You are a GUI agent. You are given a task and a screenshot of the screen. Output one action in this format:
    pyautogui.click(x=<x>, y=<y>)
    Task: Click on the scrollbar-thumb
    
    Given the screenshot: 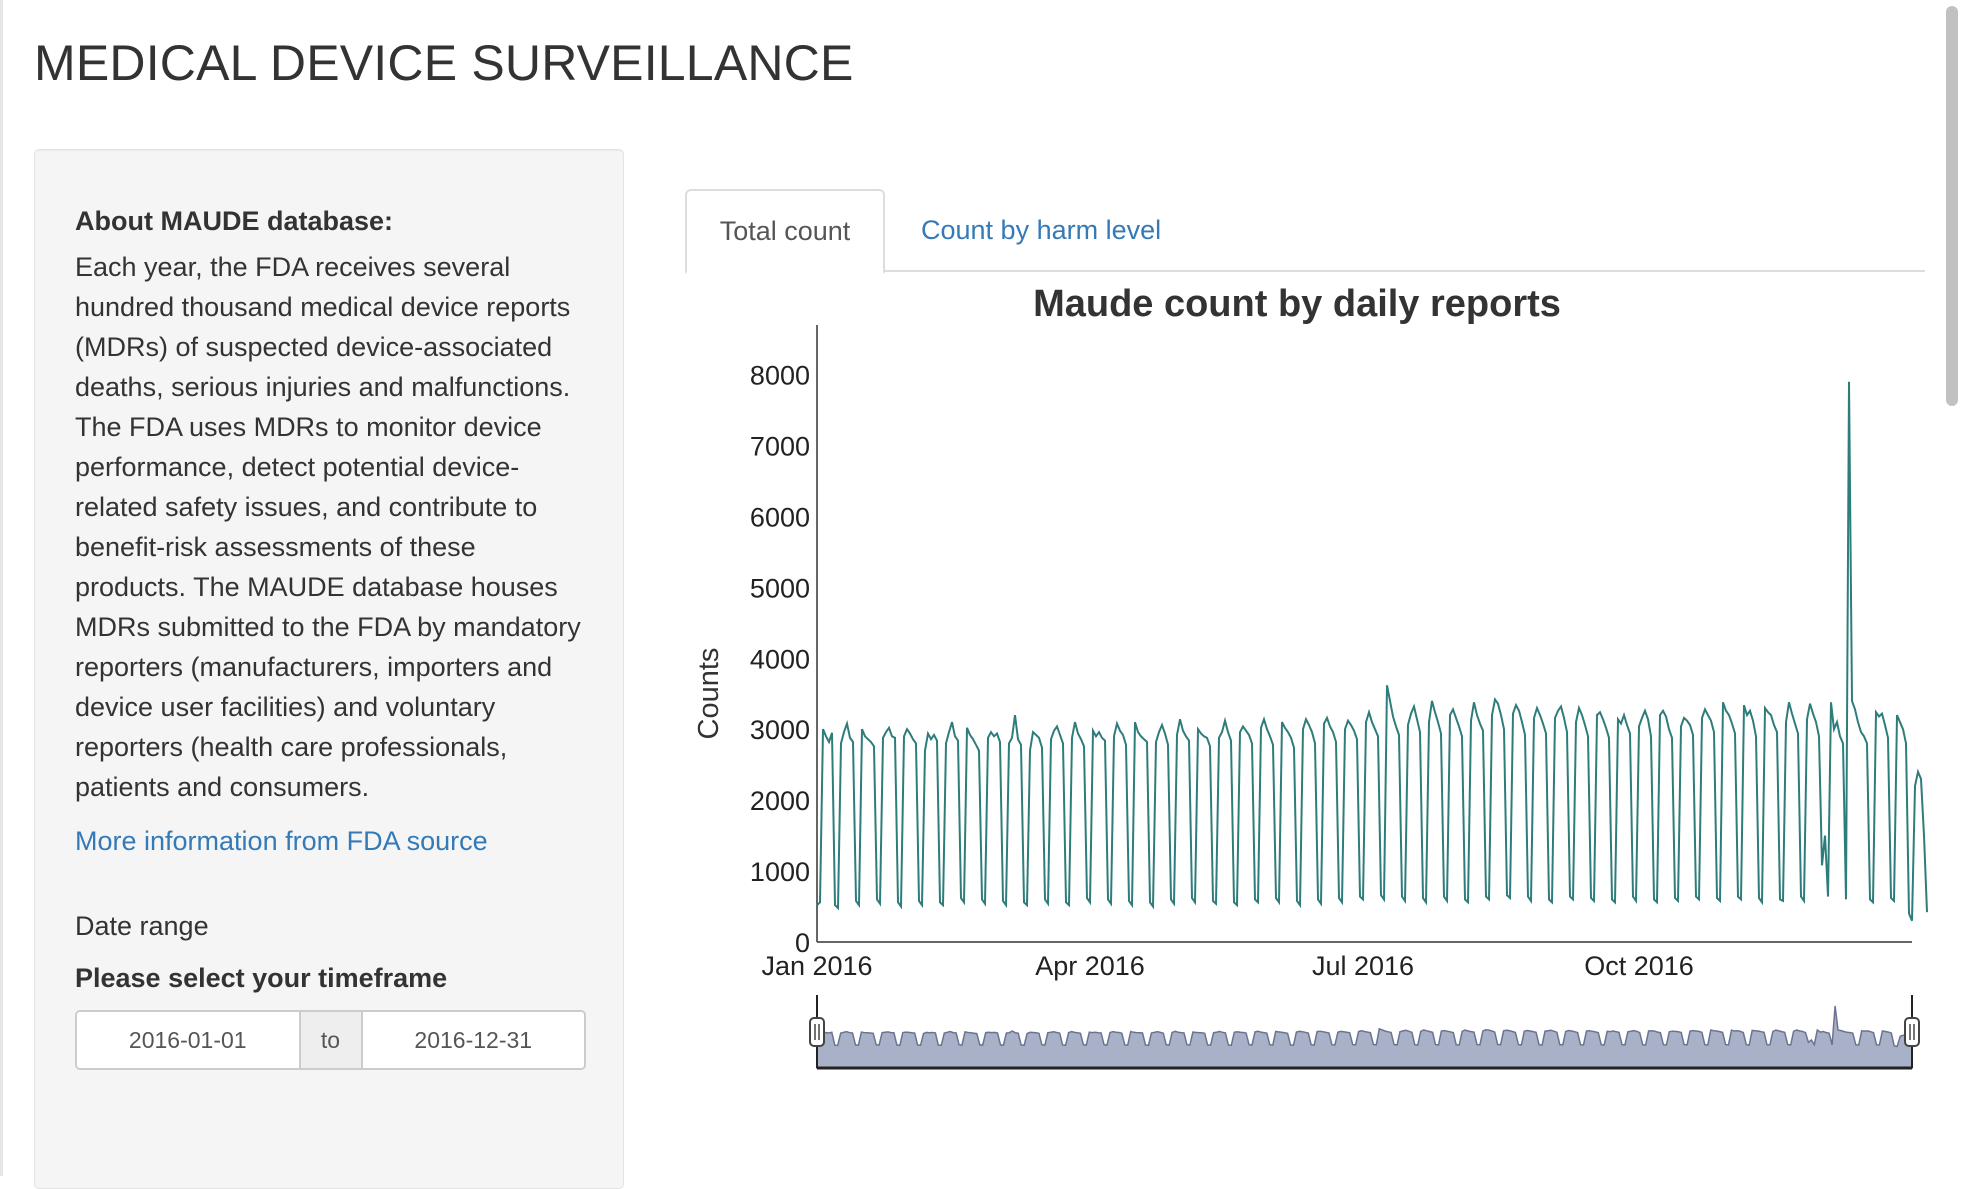 What is the action you would take?
    pyautogui.click(x=1952, y=206)
    